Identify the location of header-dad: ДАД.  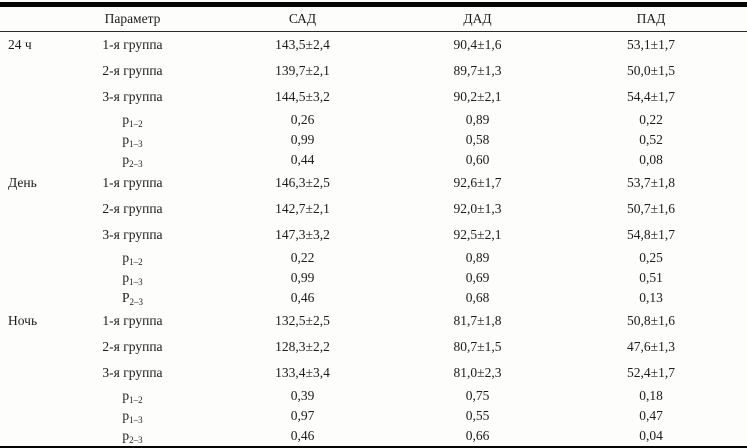
(477, 18).